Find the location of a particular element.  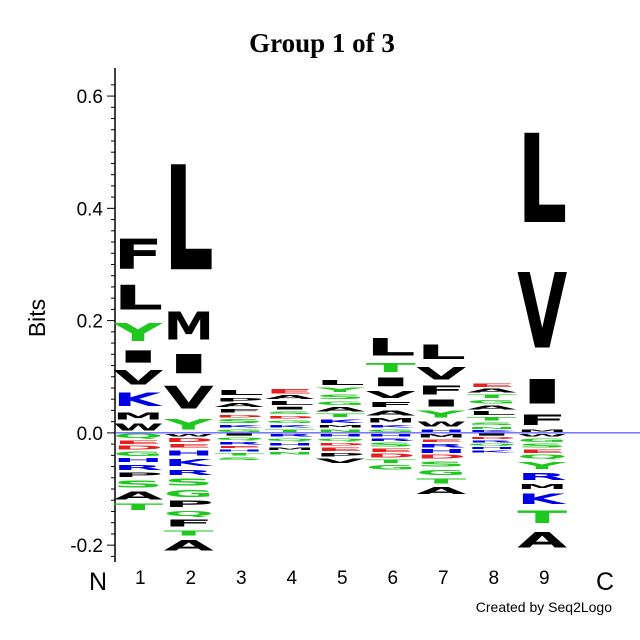

y-tick-label: -0.2 is located at coordinates (86, 546).